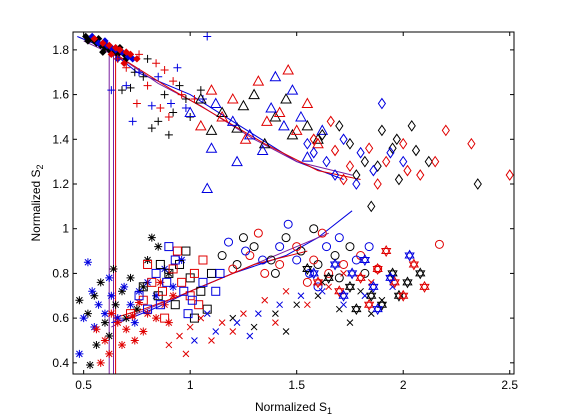  I want to click on x-tick-label: 2, so click(403, 385).